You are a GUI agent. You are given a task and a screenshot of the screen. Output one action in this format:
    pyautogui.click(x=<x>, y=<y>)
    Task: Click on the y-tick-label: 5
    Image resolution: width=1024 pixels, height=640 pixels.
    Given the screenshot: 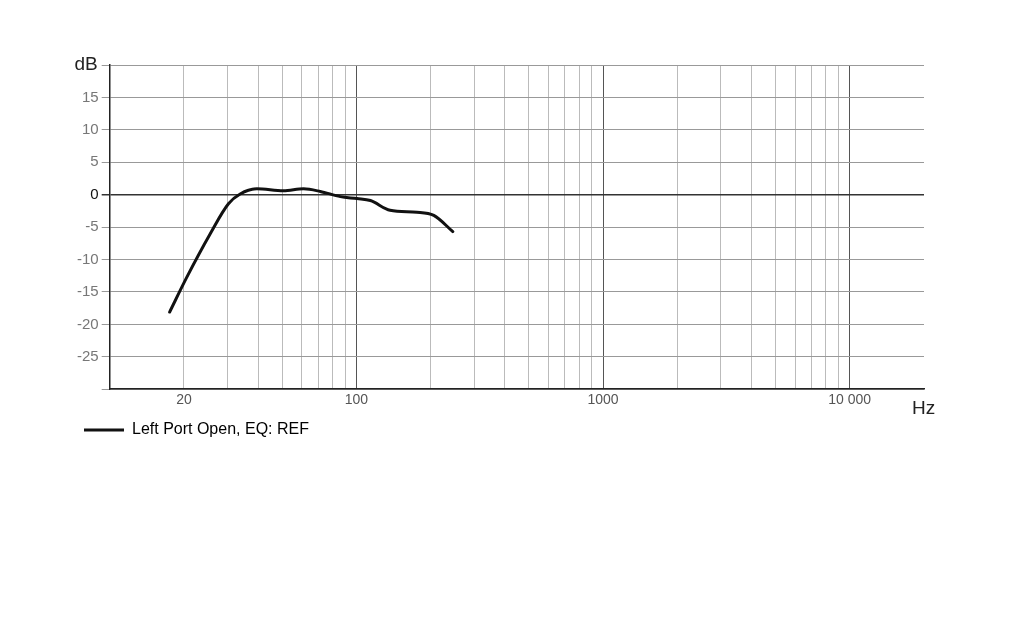 What is the action you would take?
    pyautogui.click(x=94, y=161)
    